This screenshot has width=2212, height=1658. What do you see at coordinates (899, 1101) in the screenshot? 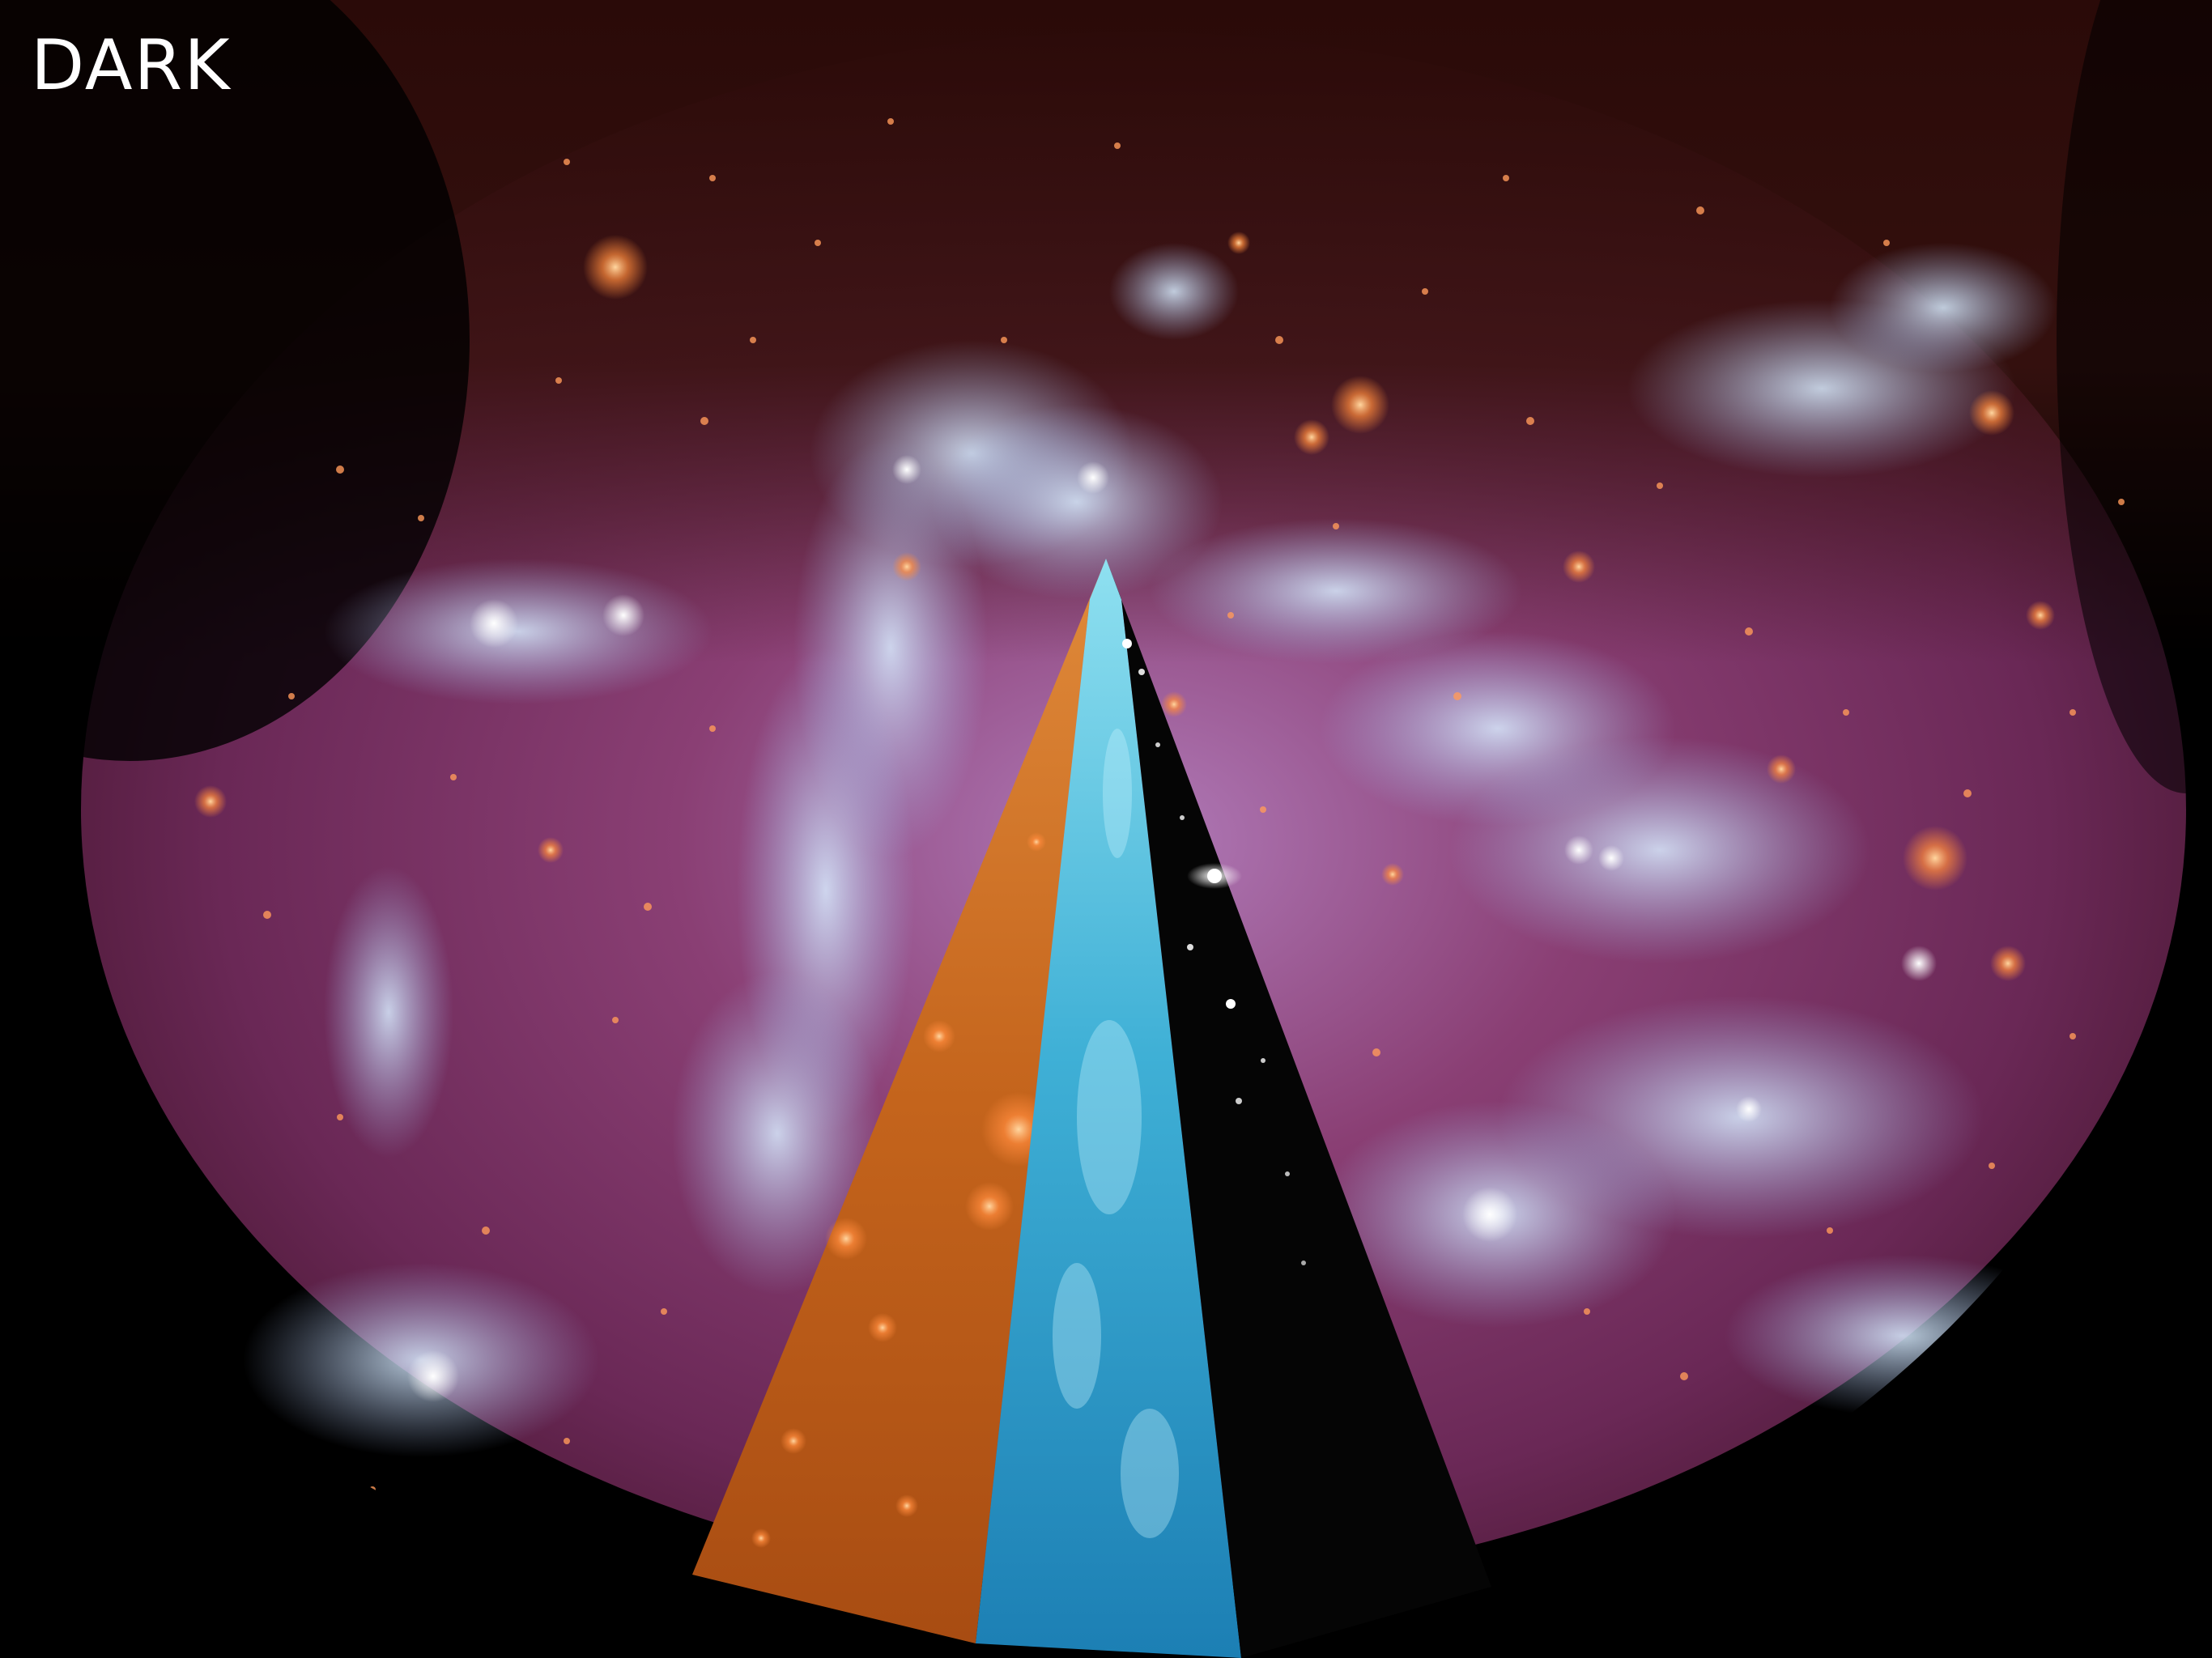
I see `dark-matter-wedge` at bounding box center [899, 1101].